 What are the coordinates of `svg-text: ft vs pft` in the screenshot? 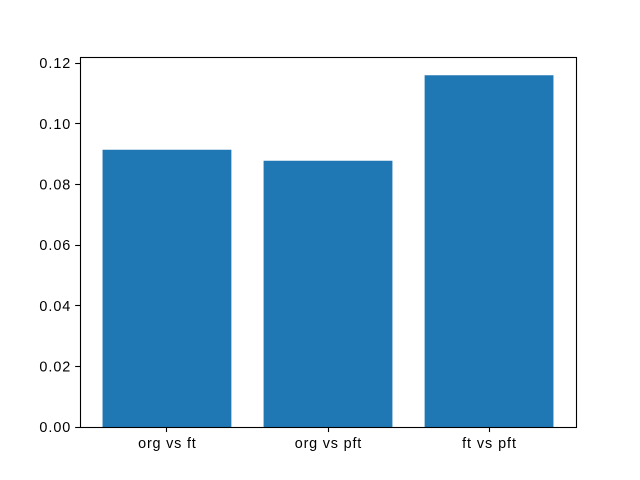 It's located at (489, 444).